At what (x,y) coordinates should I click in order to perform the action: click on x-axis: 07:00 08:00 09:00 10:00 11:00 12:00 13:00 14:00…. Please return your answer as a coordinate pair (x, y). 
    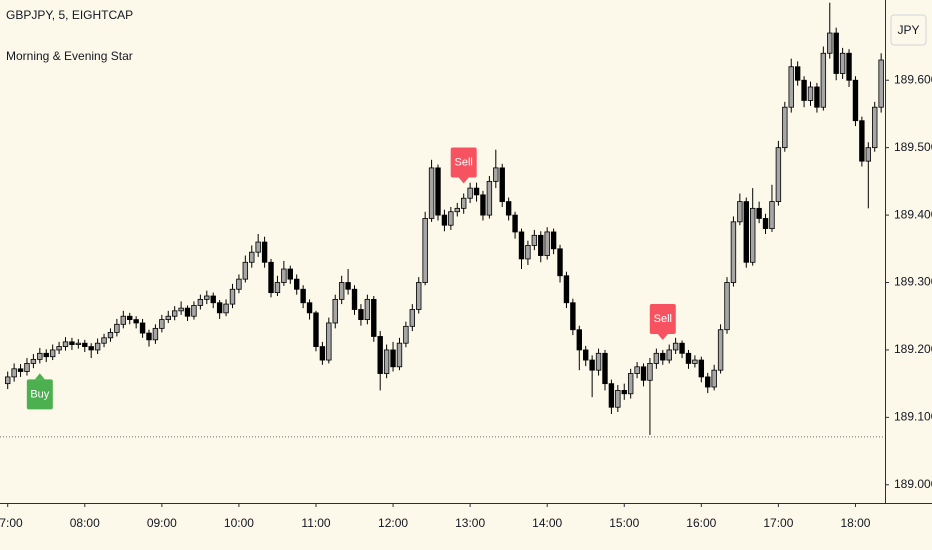
    Looking at the image, I should click on (435, 516).